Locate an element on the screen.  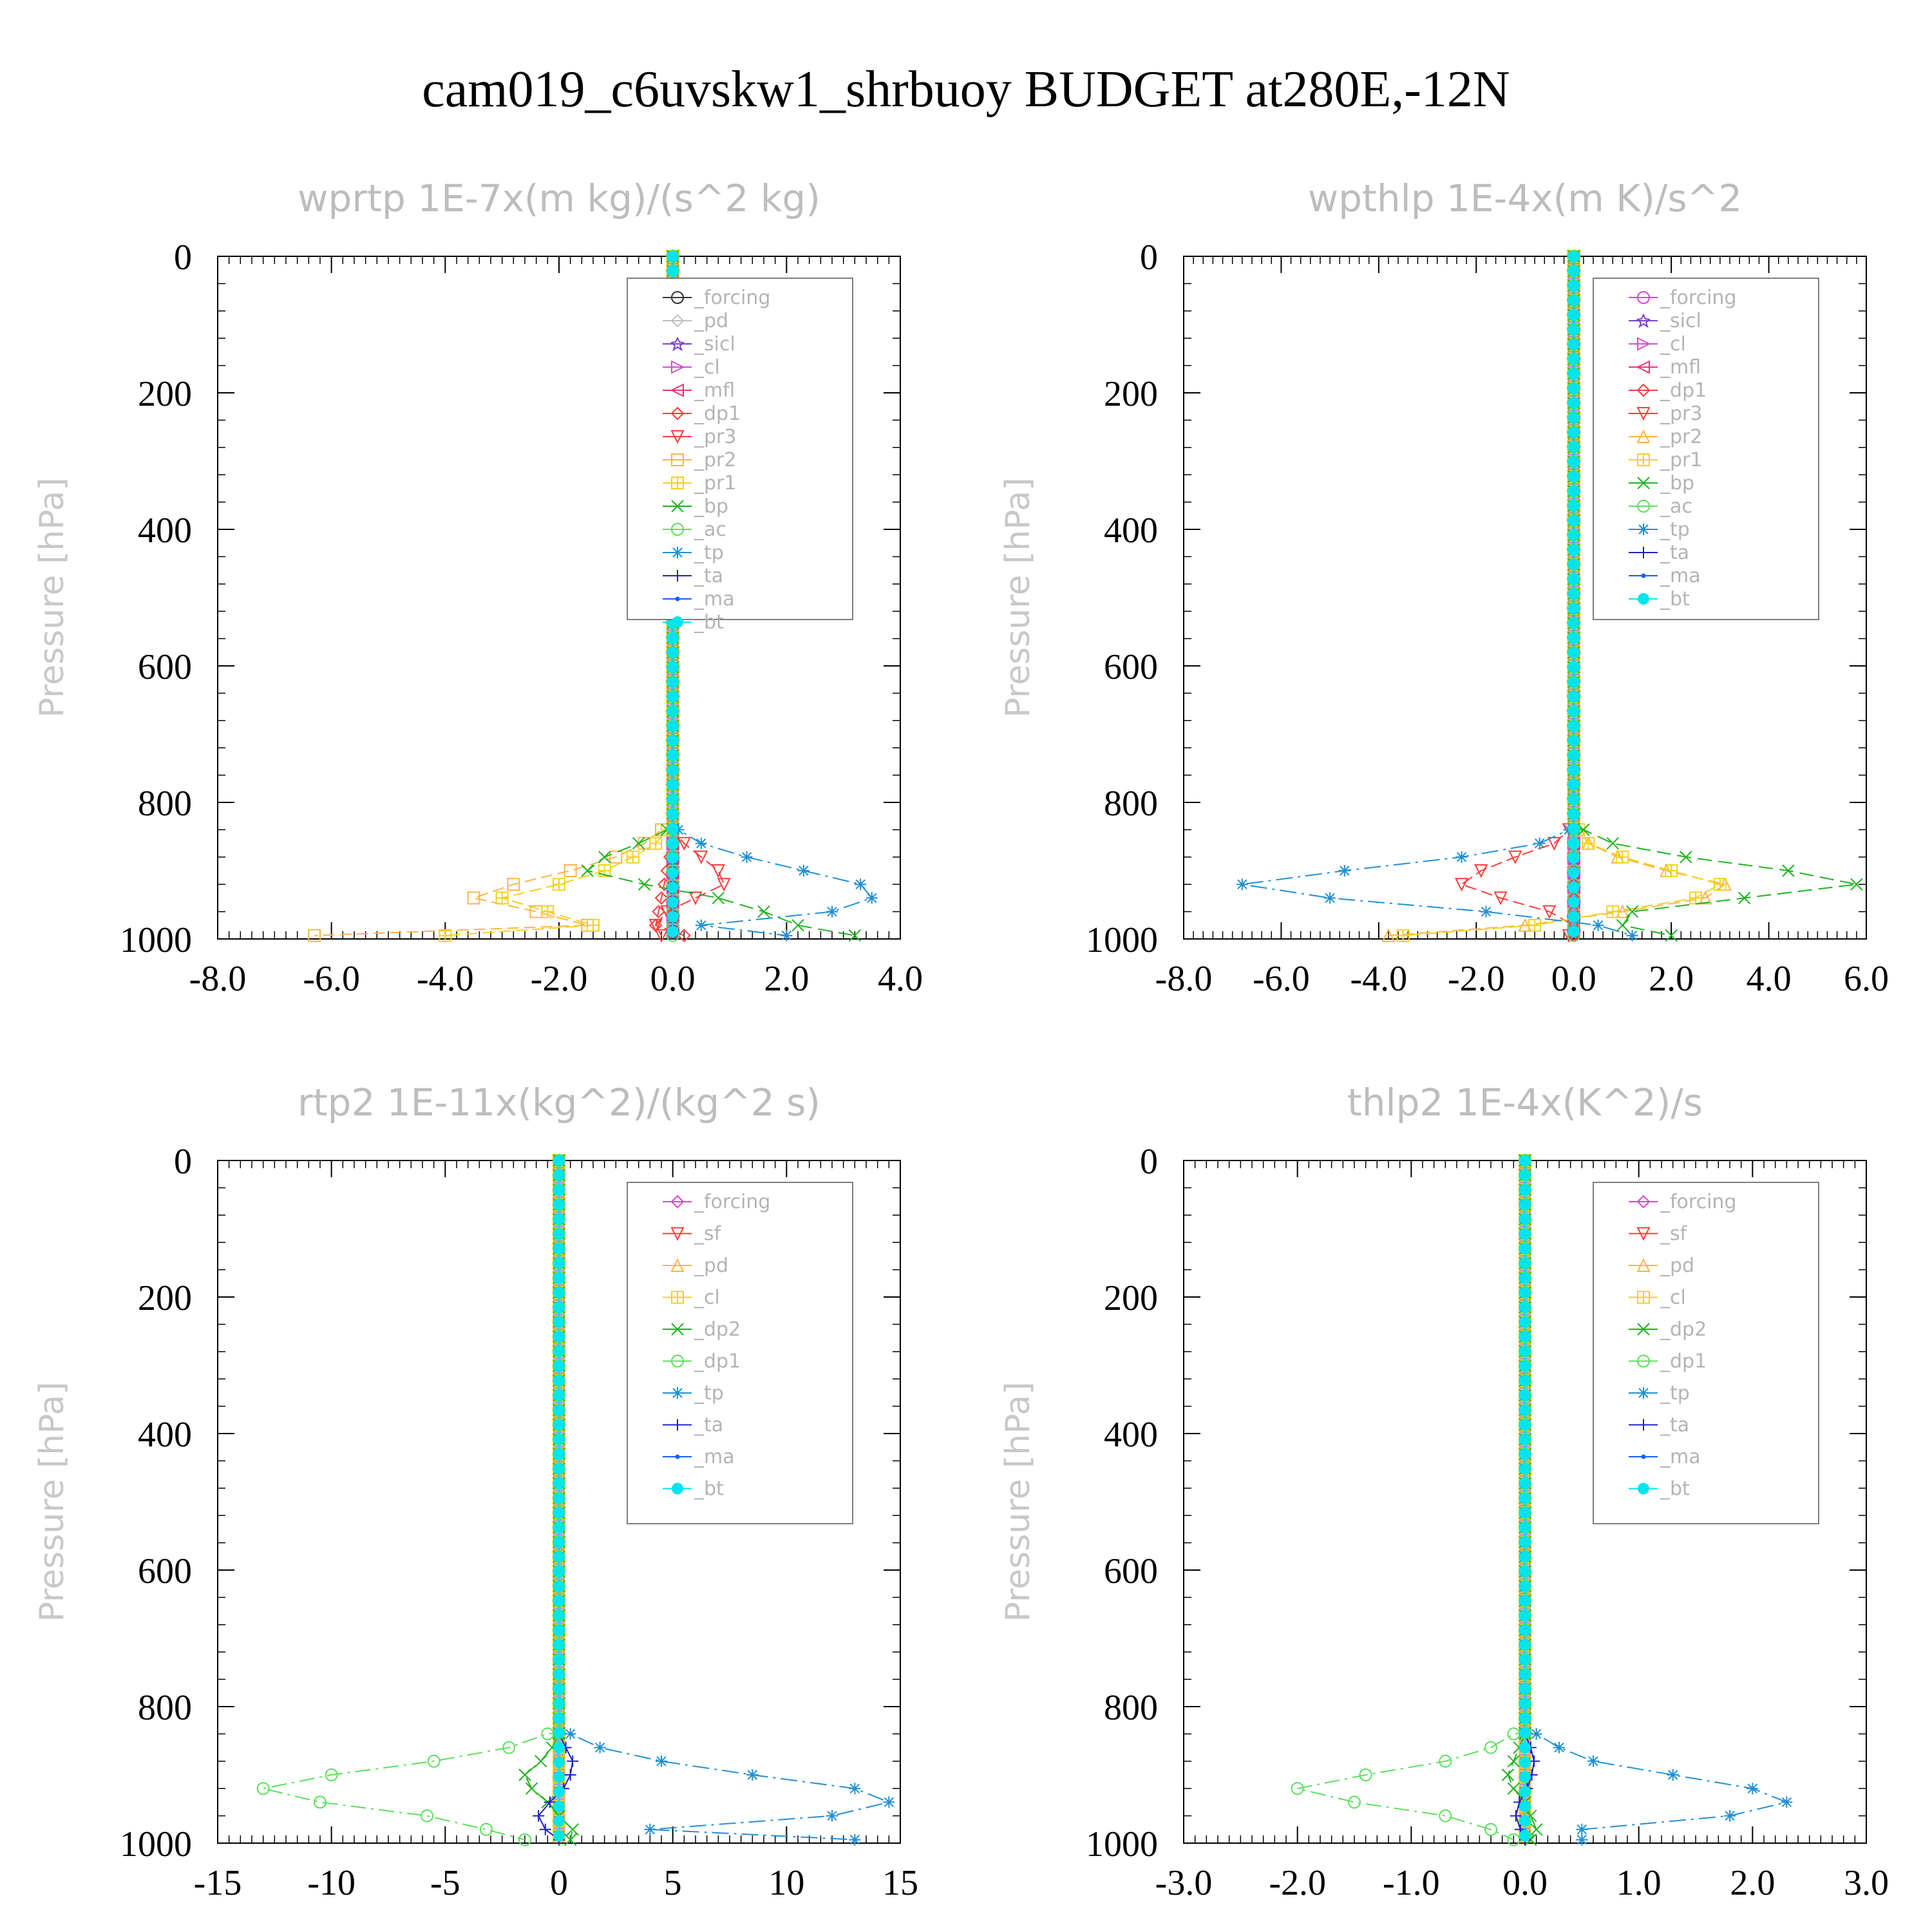
x-tick-label: 4.0 is located at coordinates (901, 979).